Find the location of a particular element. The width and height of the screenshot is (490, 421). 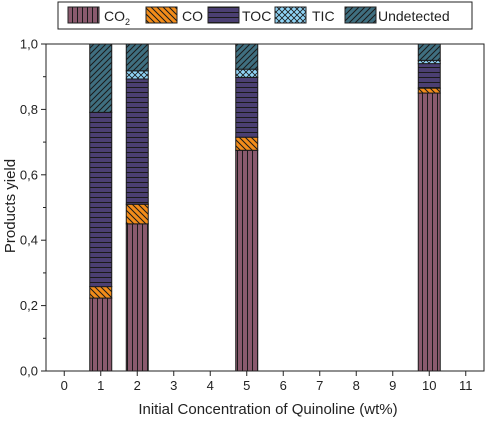

x-tick-label-3: 3 is located at coordinates (173, 385).